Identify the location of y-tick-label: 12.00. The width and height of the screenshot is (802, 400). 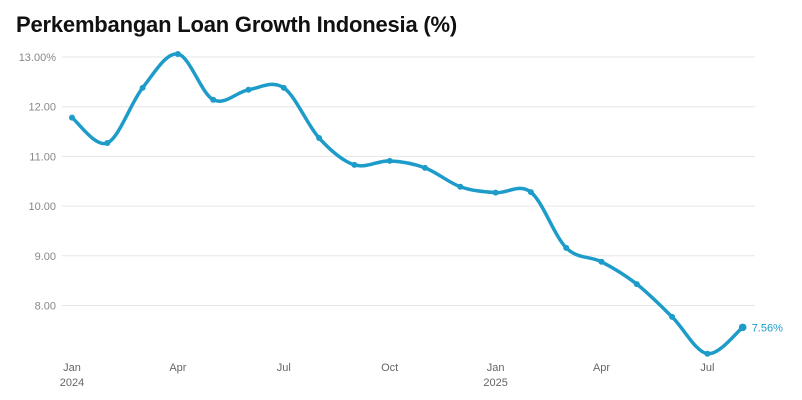
(42, 108).